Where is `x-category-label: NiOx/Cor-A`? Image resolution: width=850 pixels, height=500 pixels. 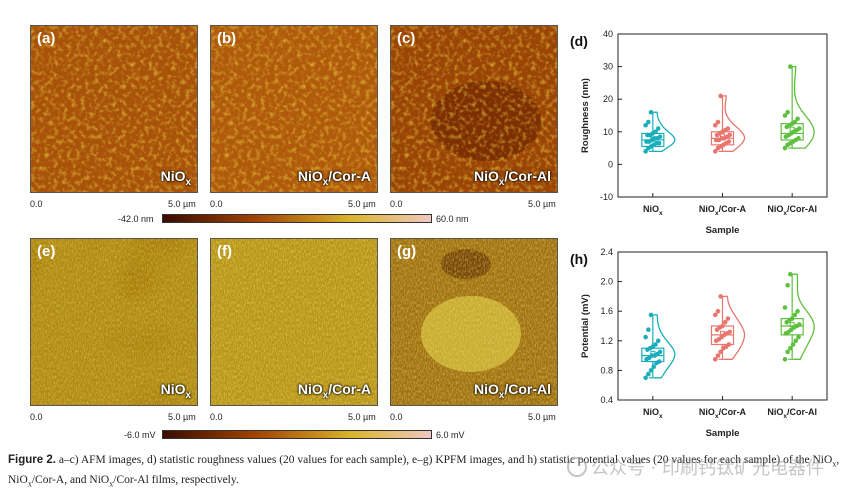 x-category-label: NiOx/Cor-A is located at coordinates (723, 413).